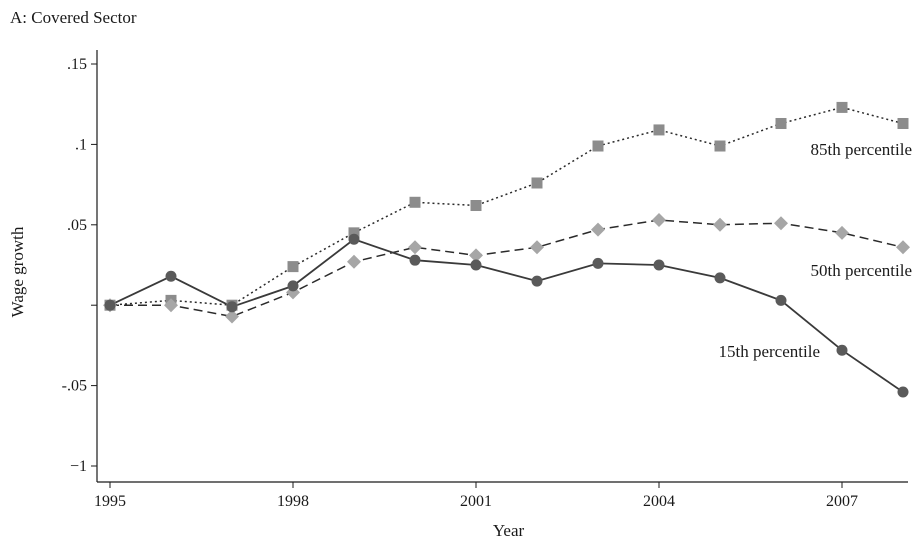 This screenshot has width=916, height=545. What do you see at coordinates (293, 501) in the screenshot?
I see `x-tick-label: 1998` at bounding box center [293, 501].